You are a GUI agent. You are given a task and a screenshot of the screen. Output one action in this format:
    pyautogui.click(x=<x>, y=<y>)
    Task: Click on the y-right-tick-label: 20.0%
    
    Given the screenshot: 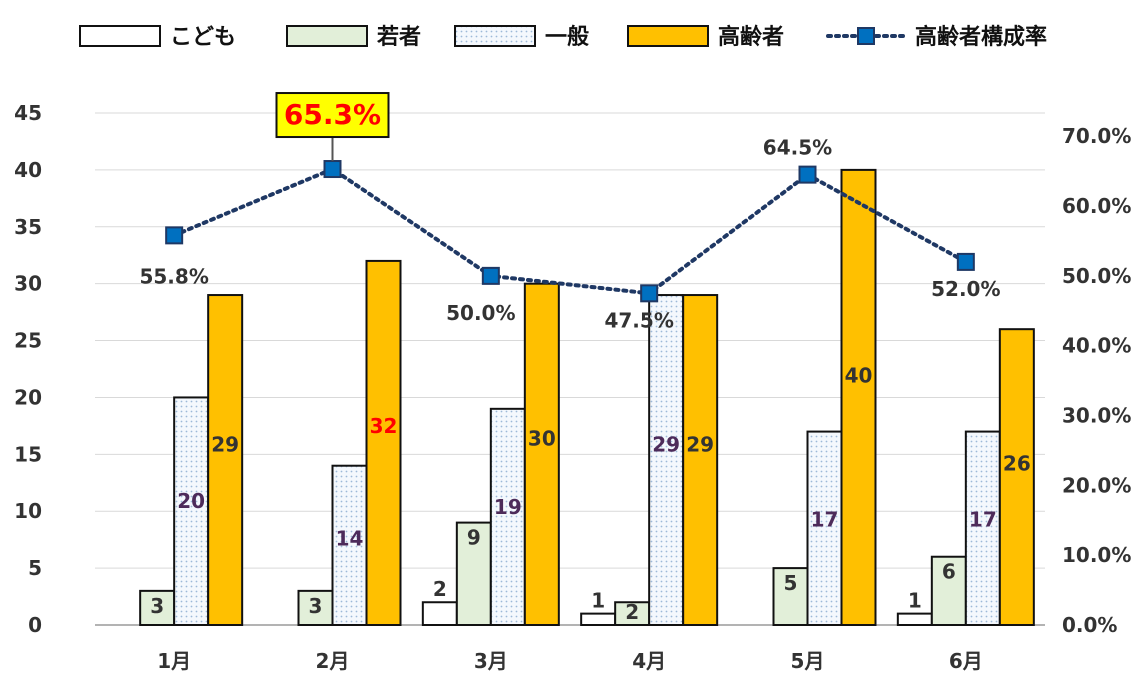 What is the action you would take?
    pyautogui.click(x=1096, y=485)
    